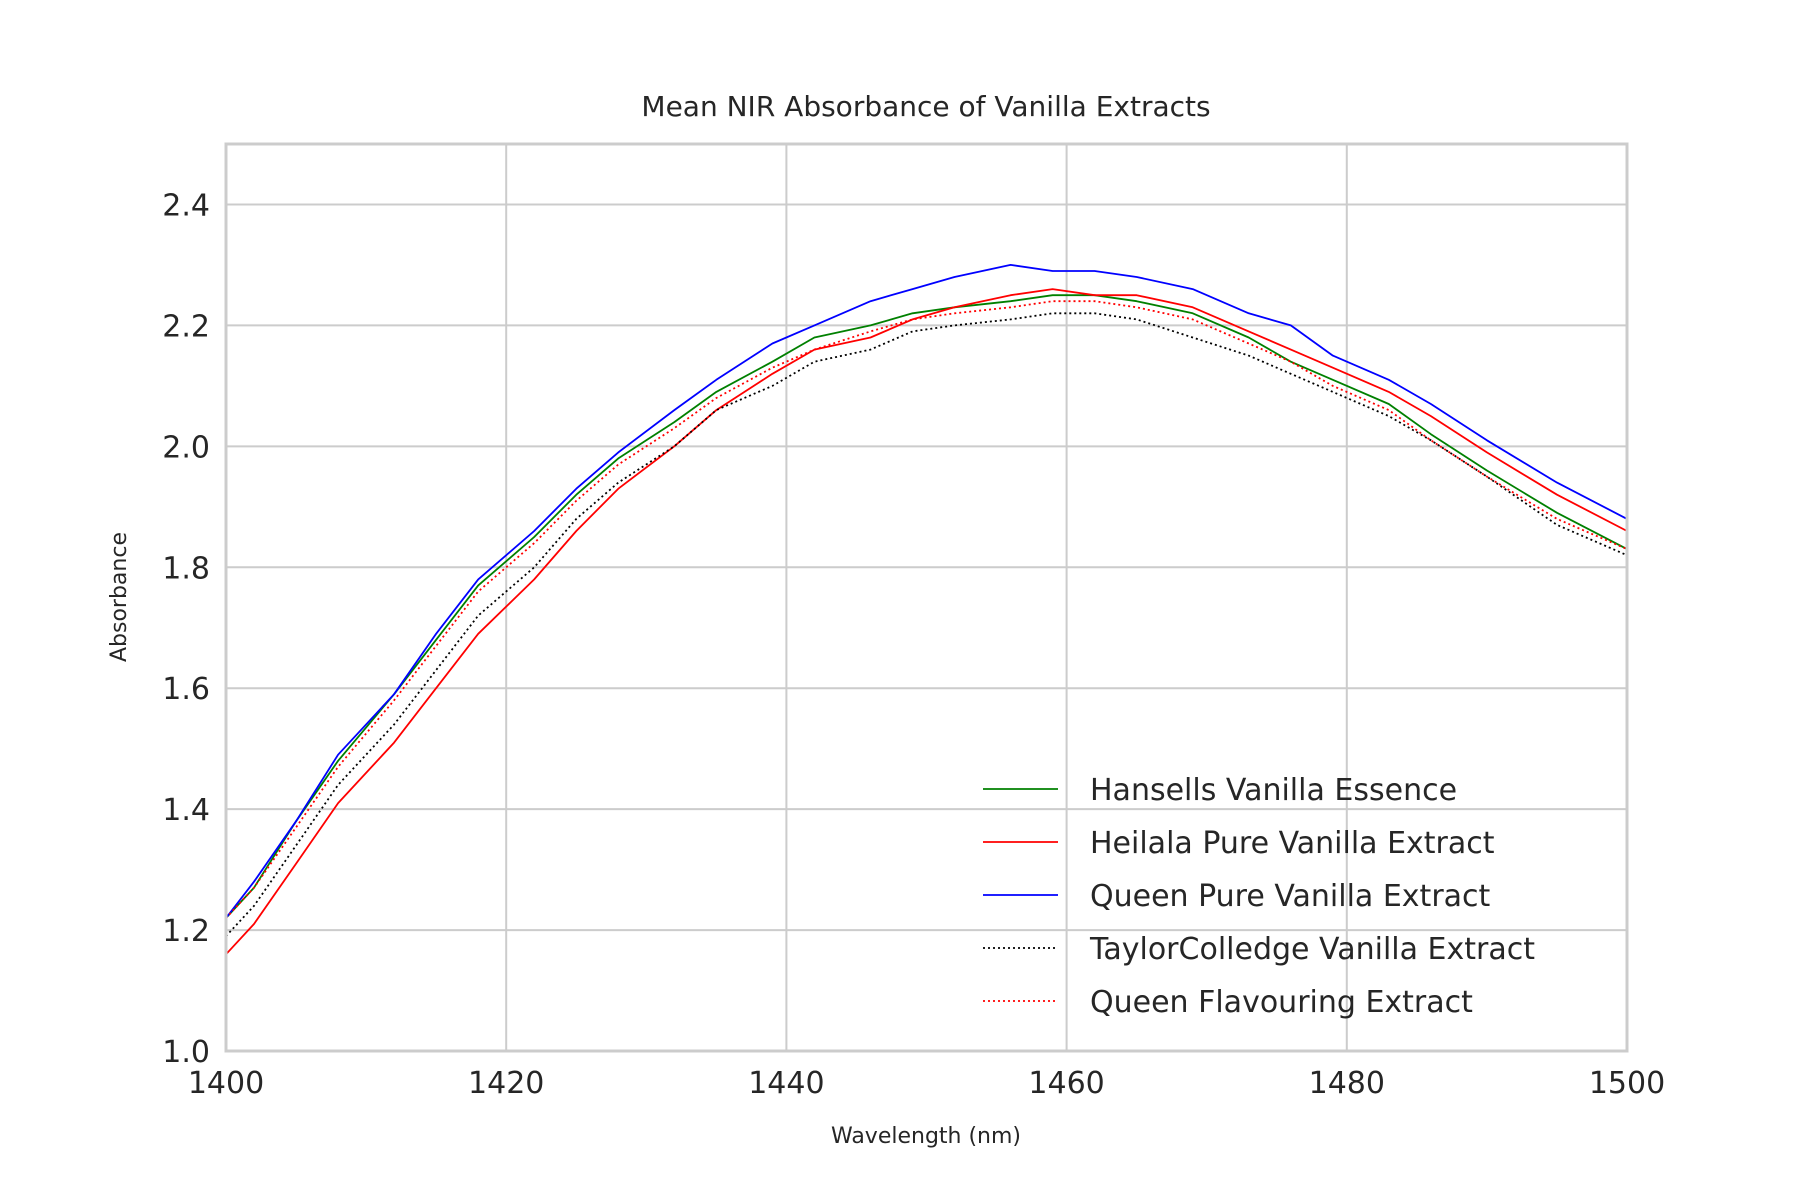 The height and width of the screenshot is (1200, 1800). I want to click on x-tick-labels: 1400 1420 1440 1460 1480 1500, so click(926, 1083).